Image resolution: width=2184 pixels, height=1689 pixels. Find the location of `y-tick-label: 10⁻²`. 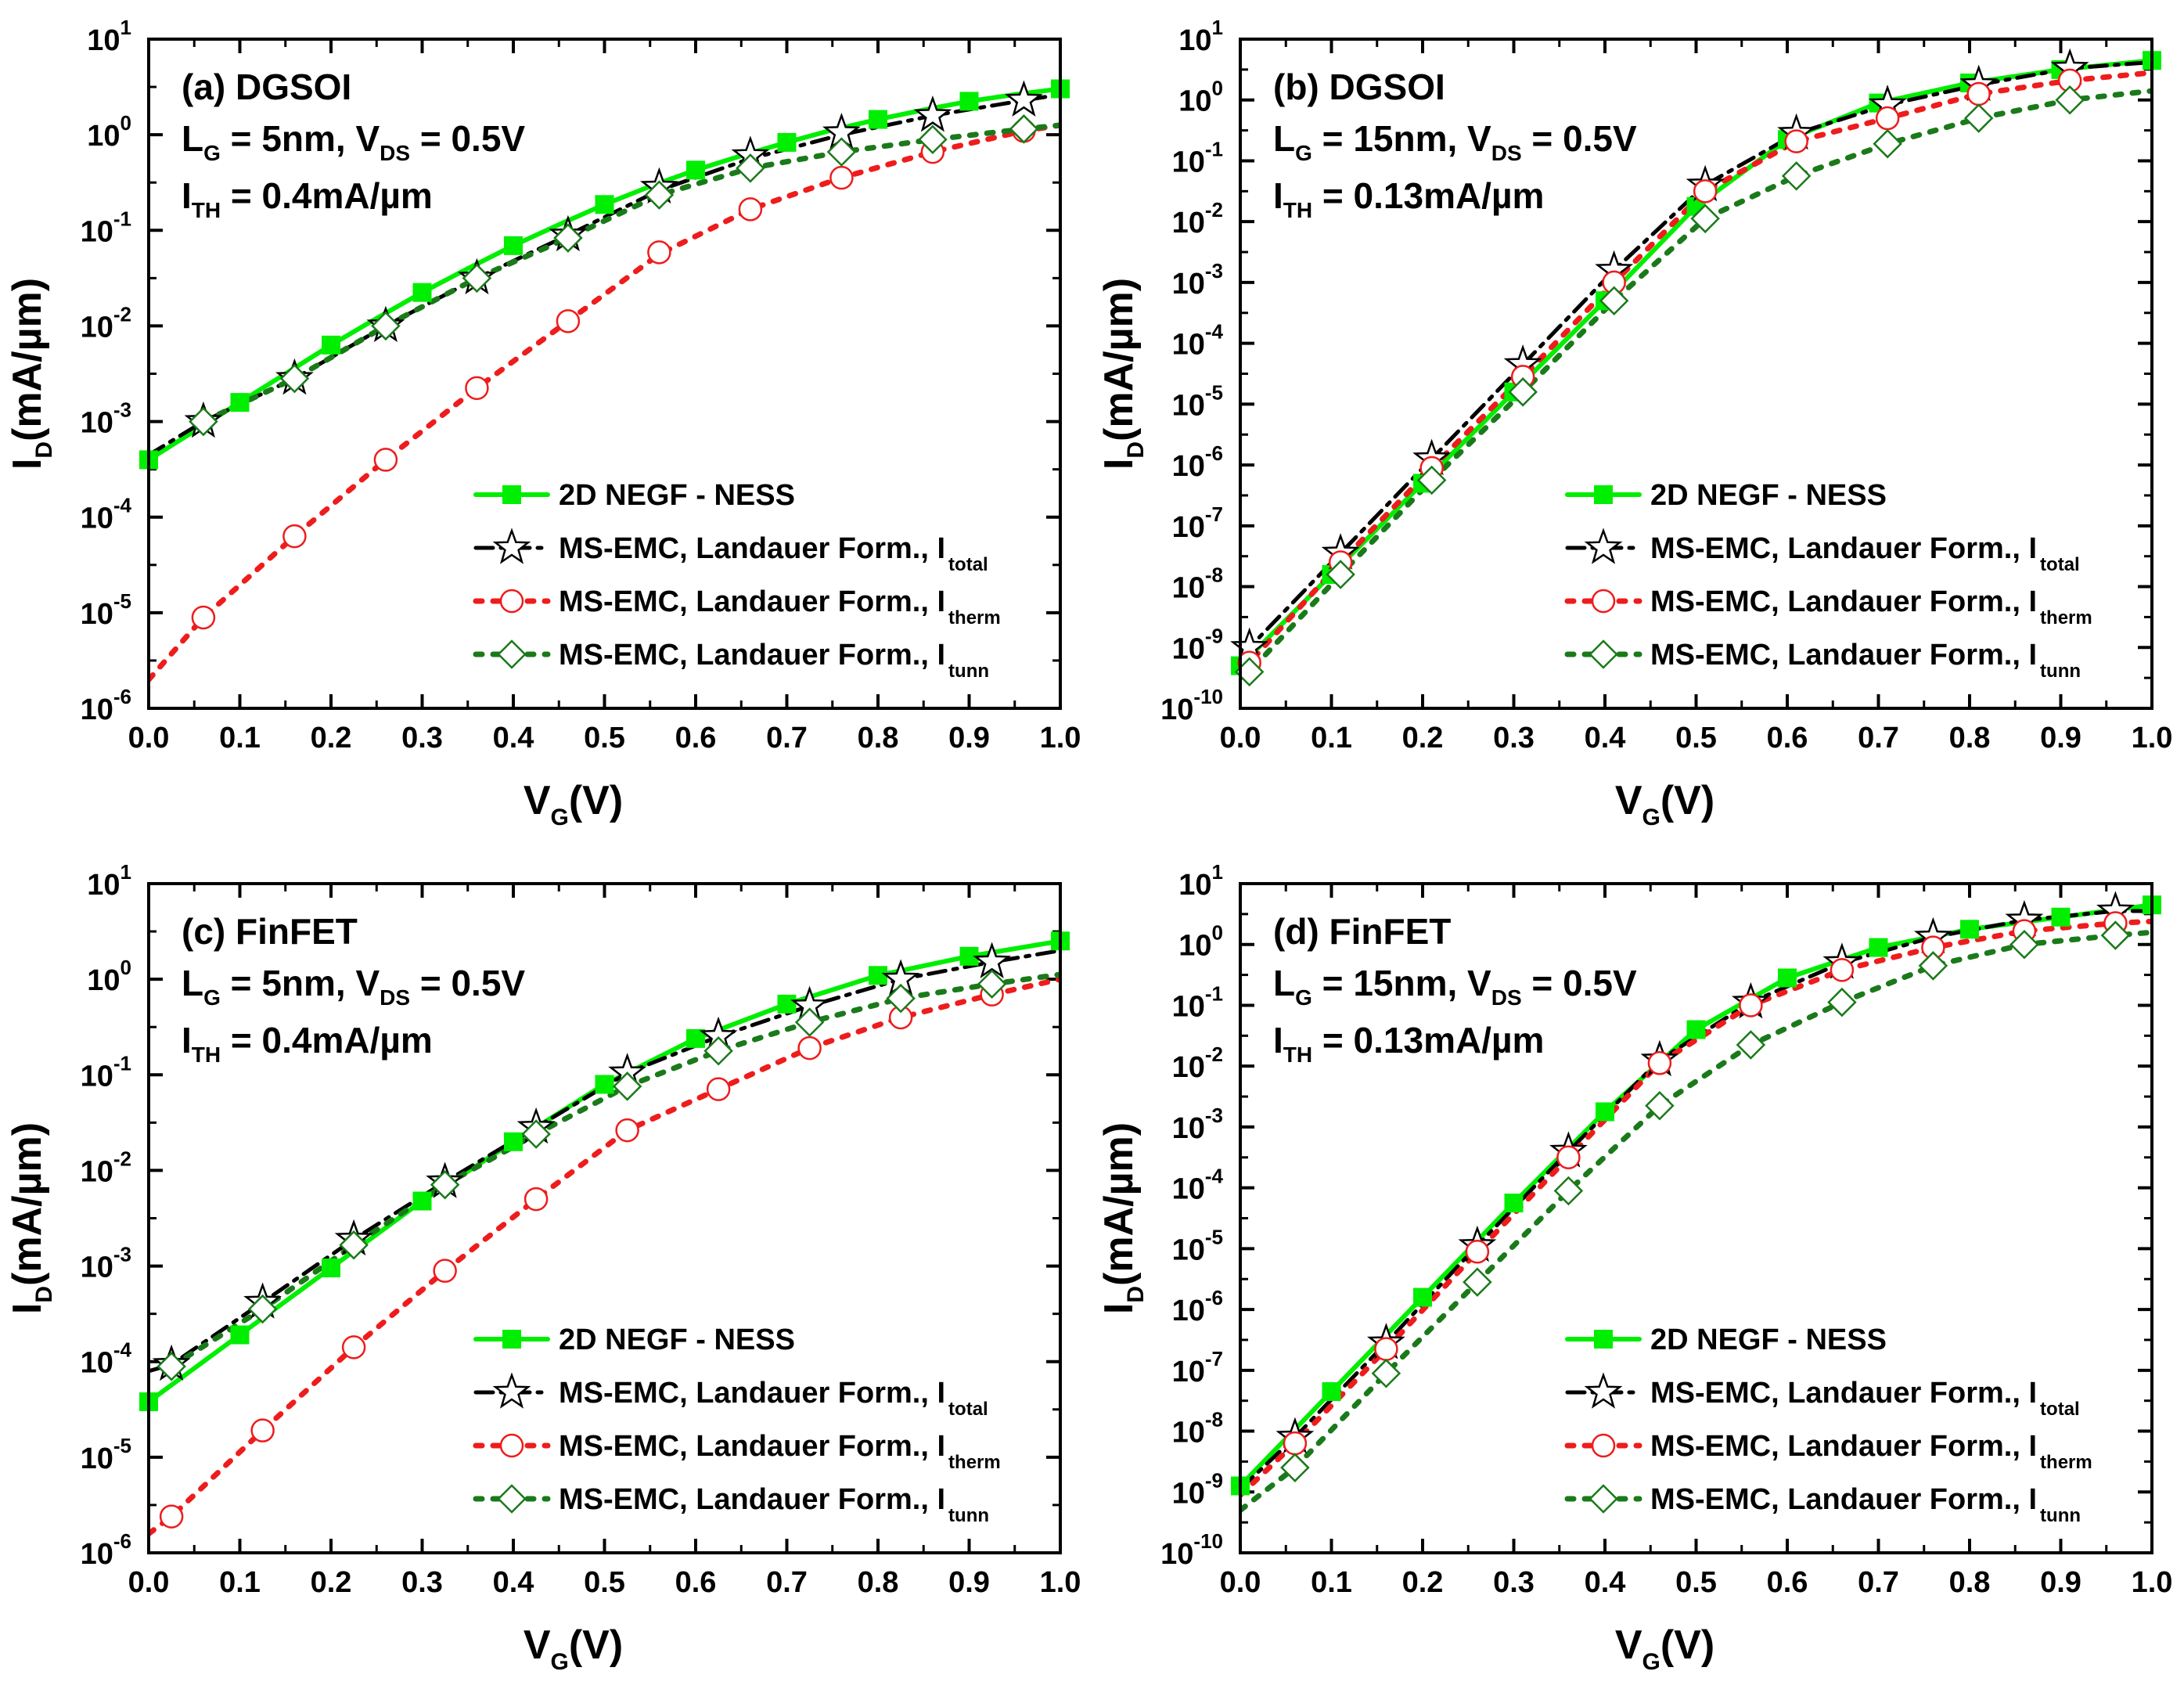

y-tick-label: 10⁻² is located at coordinates (106, 1168).